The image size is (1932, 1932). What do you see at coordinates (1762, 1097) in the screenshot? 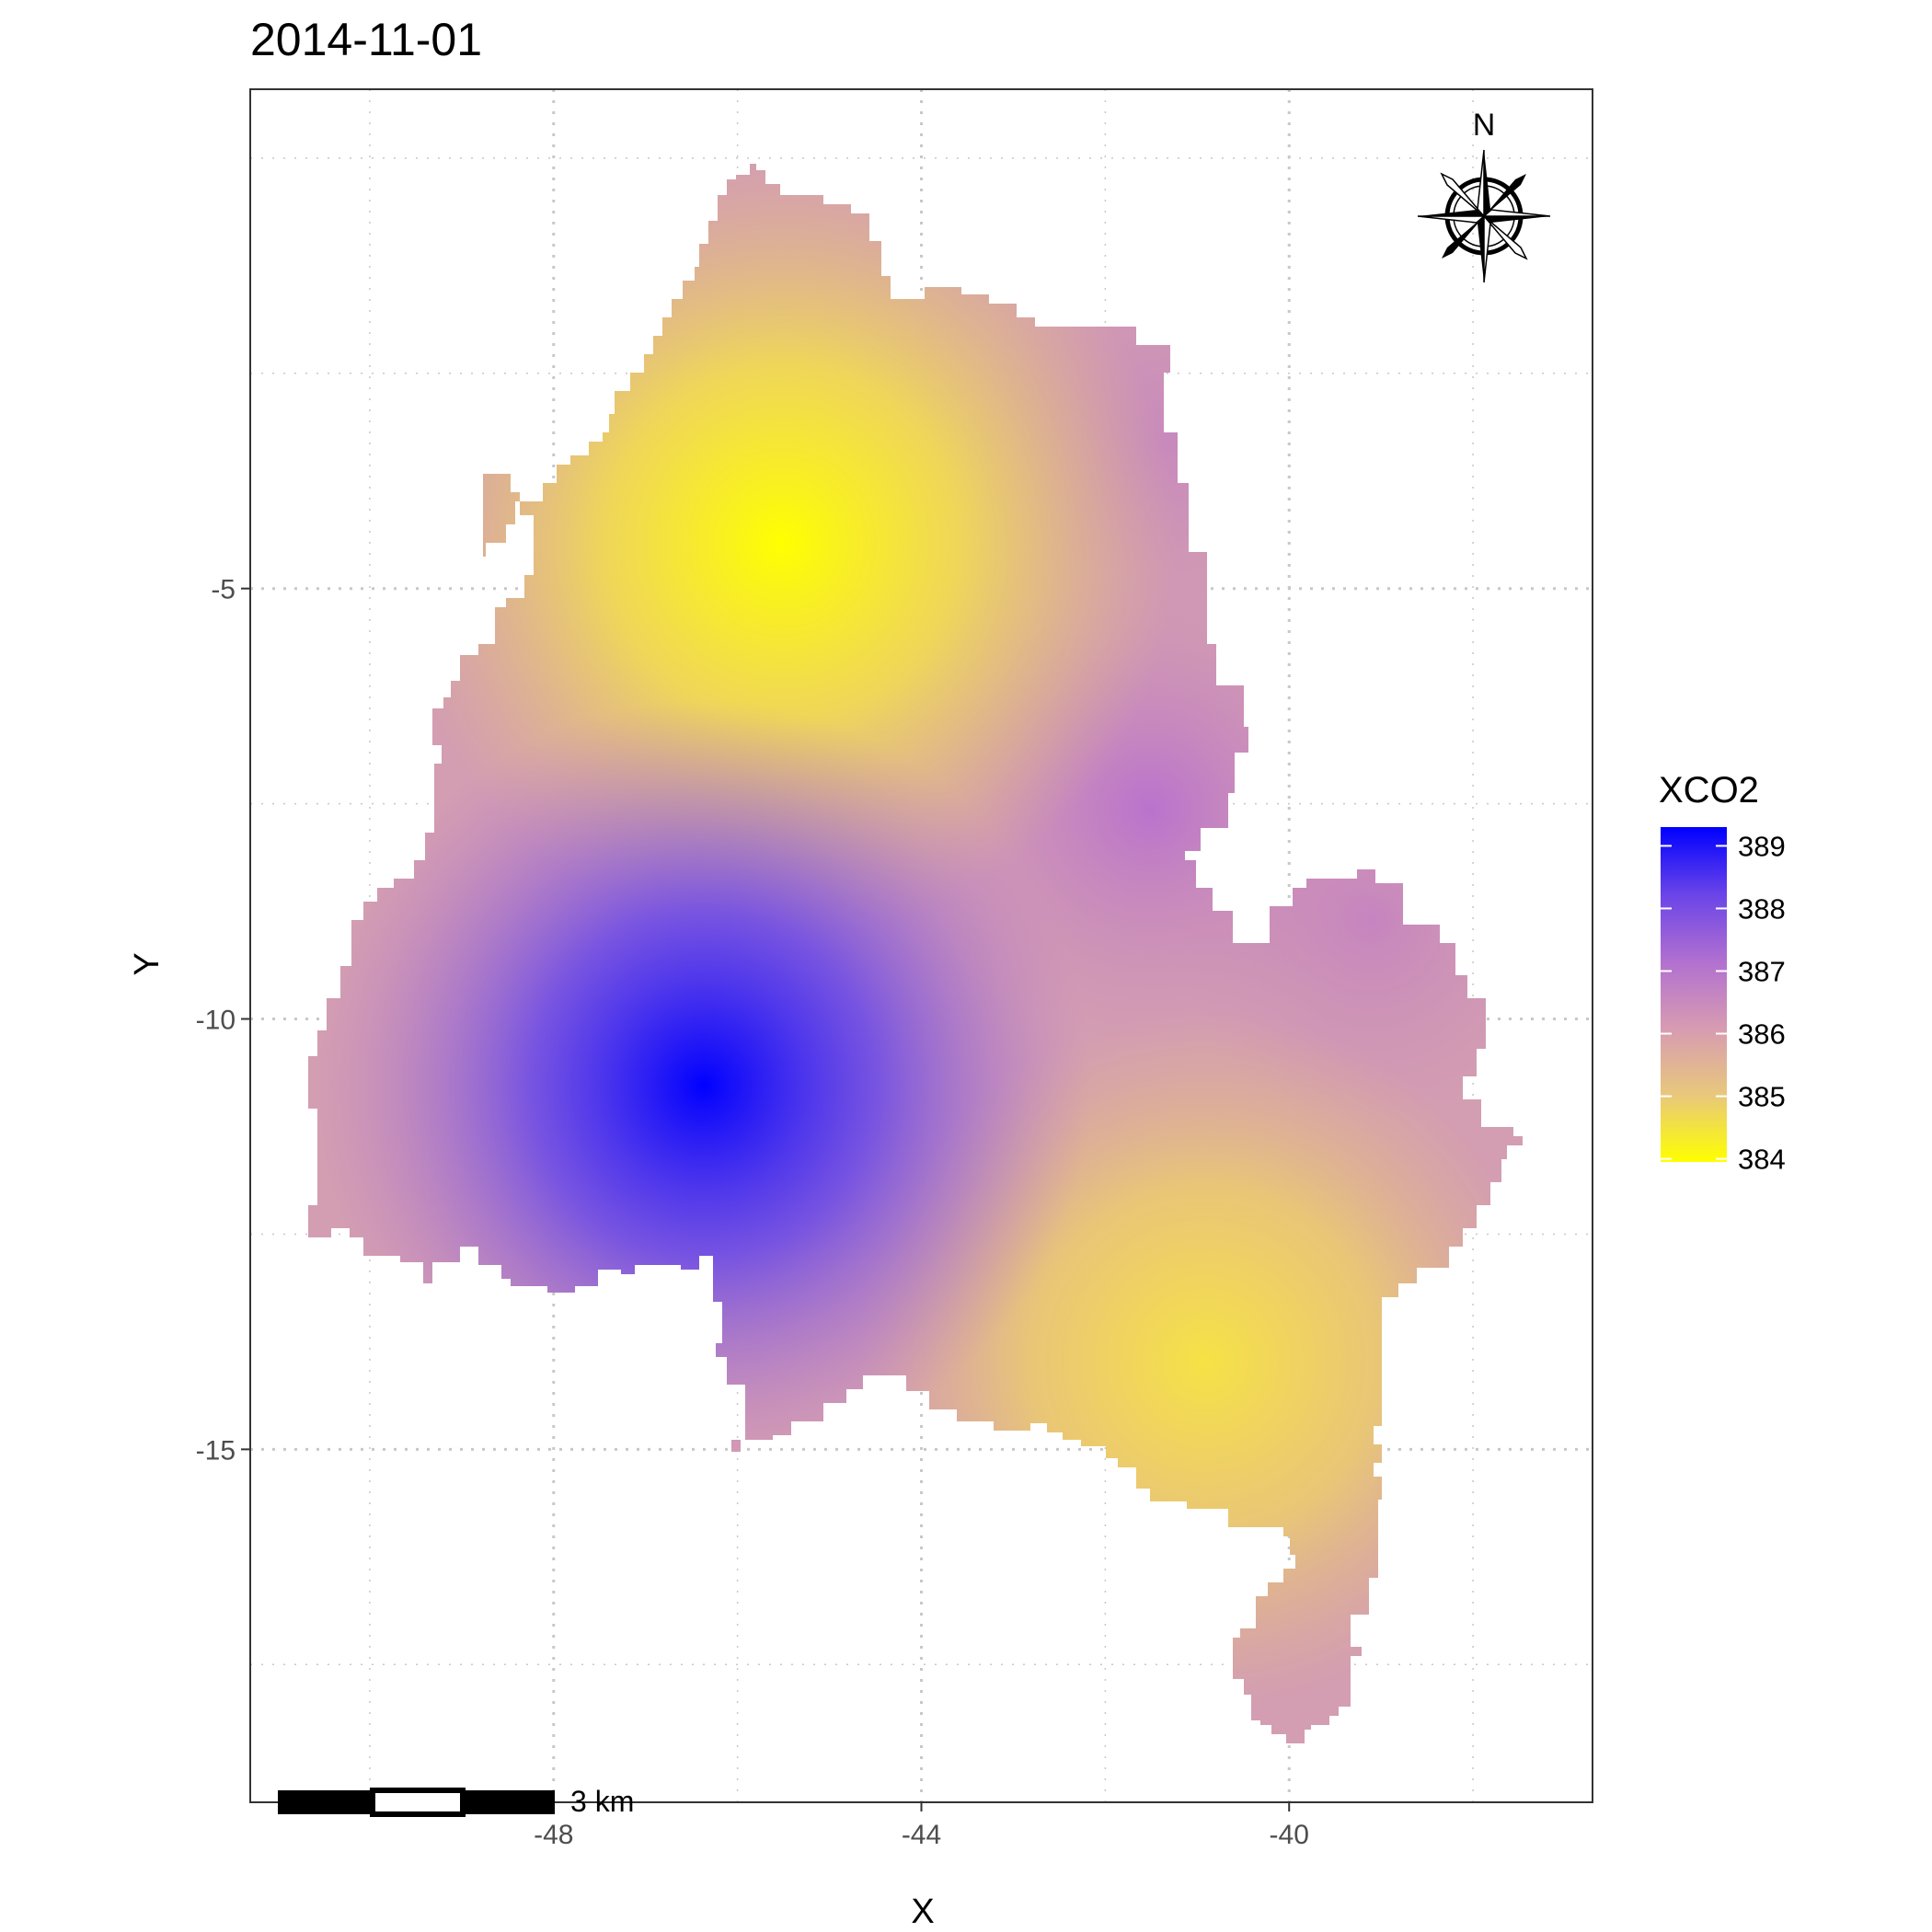
I see `legend-label: 385` at bounding box center [1762, 1097].